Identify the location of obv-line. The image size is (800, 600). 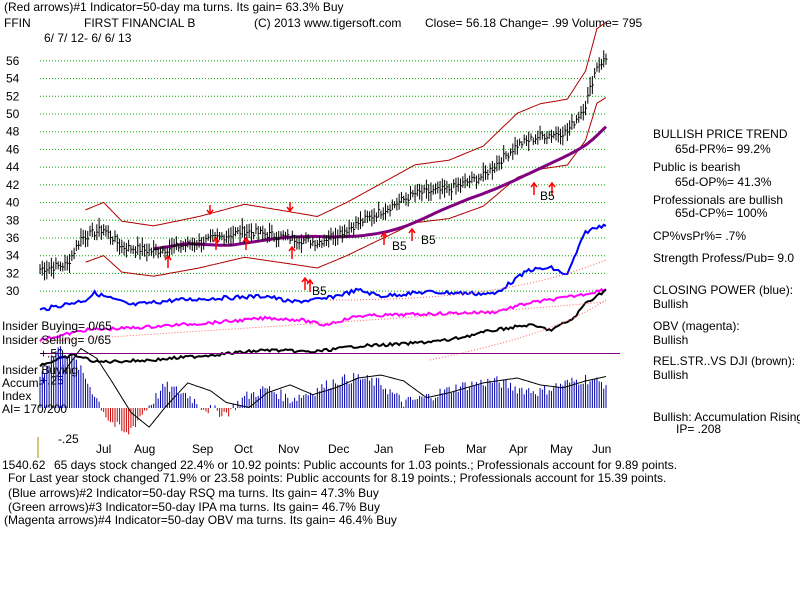
(323, 315).